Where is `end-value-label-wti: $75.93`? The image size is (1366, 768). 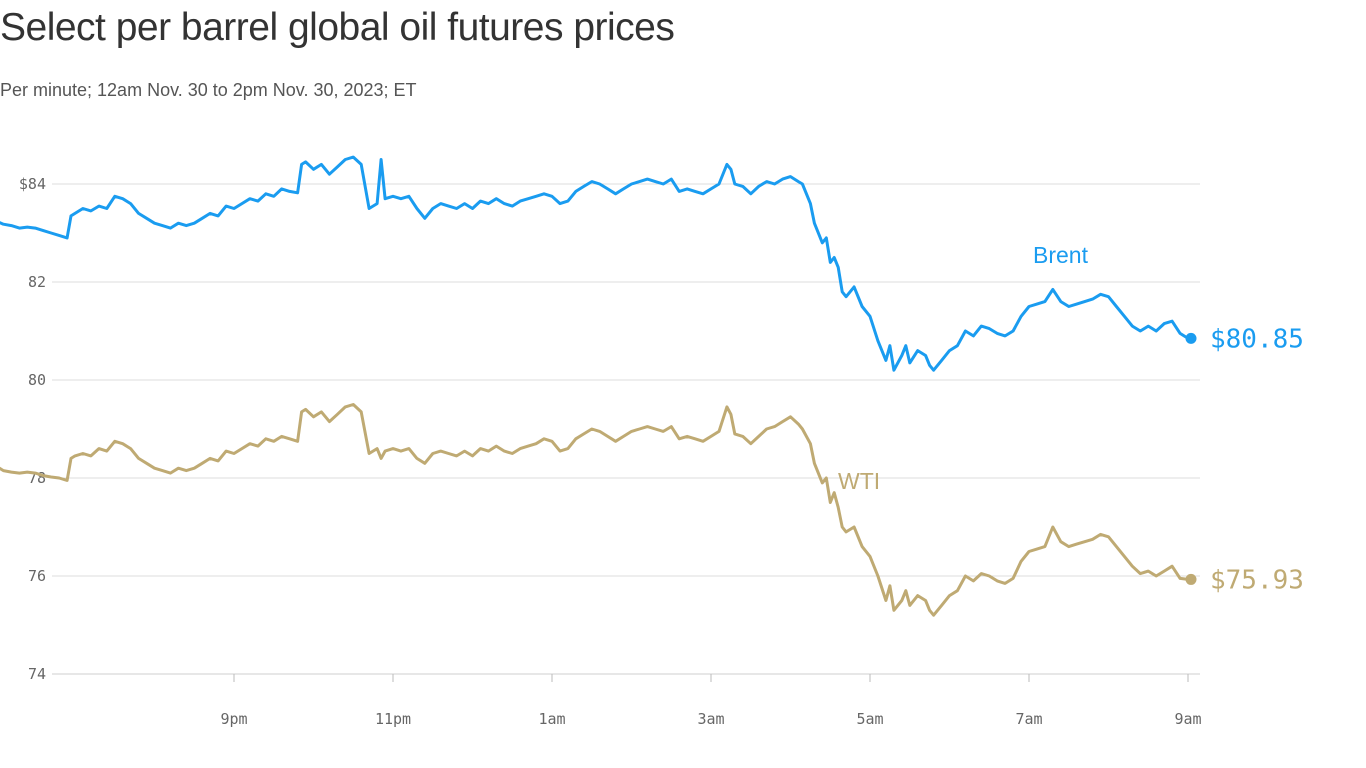
end-value-label-wti: $75.93 is located at coordinates (1257, 580).